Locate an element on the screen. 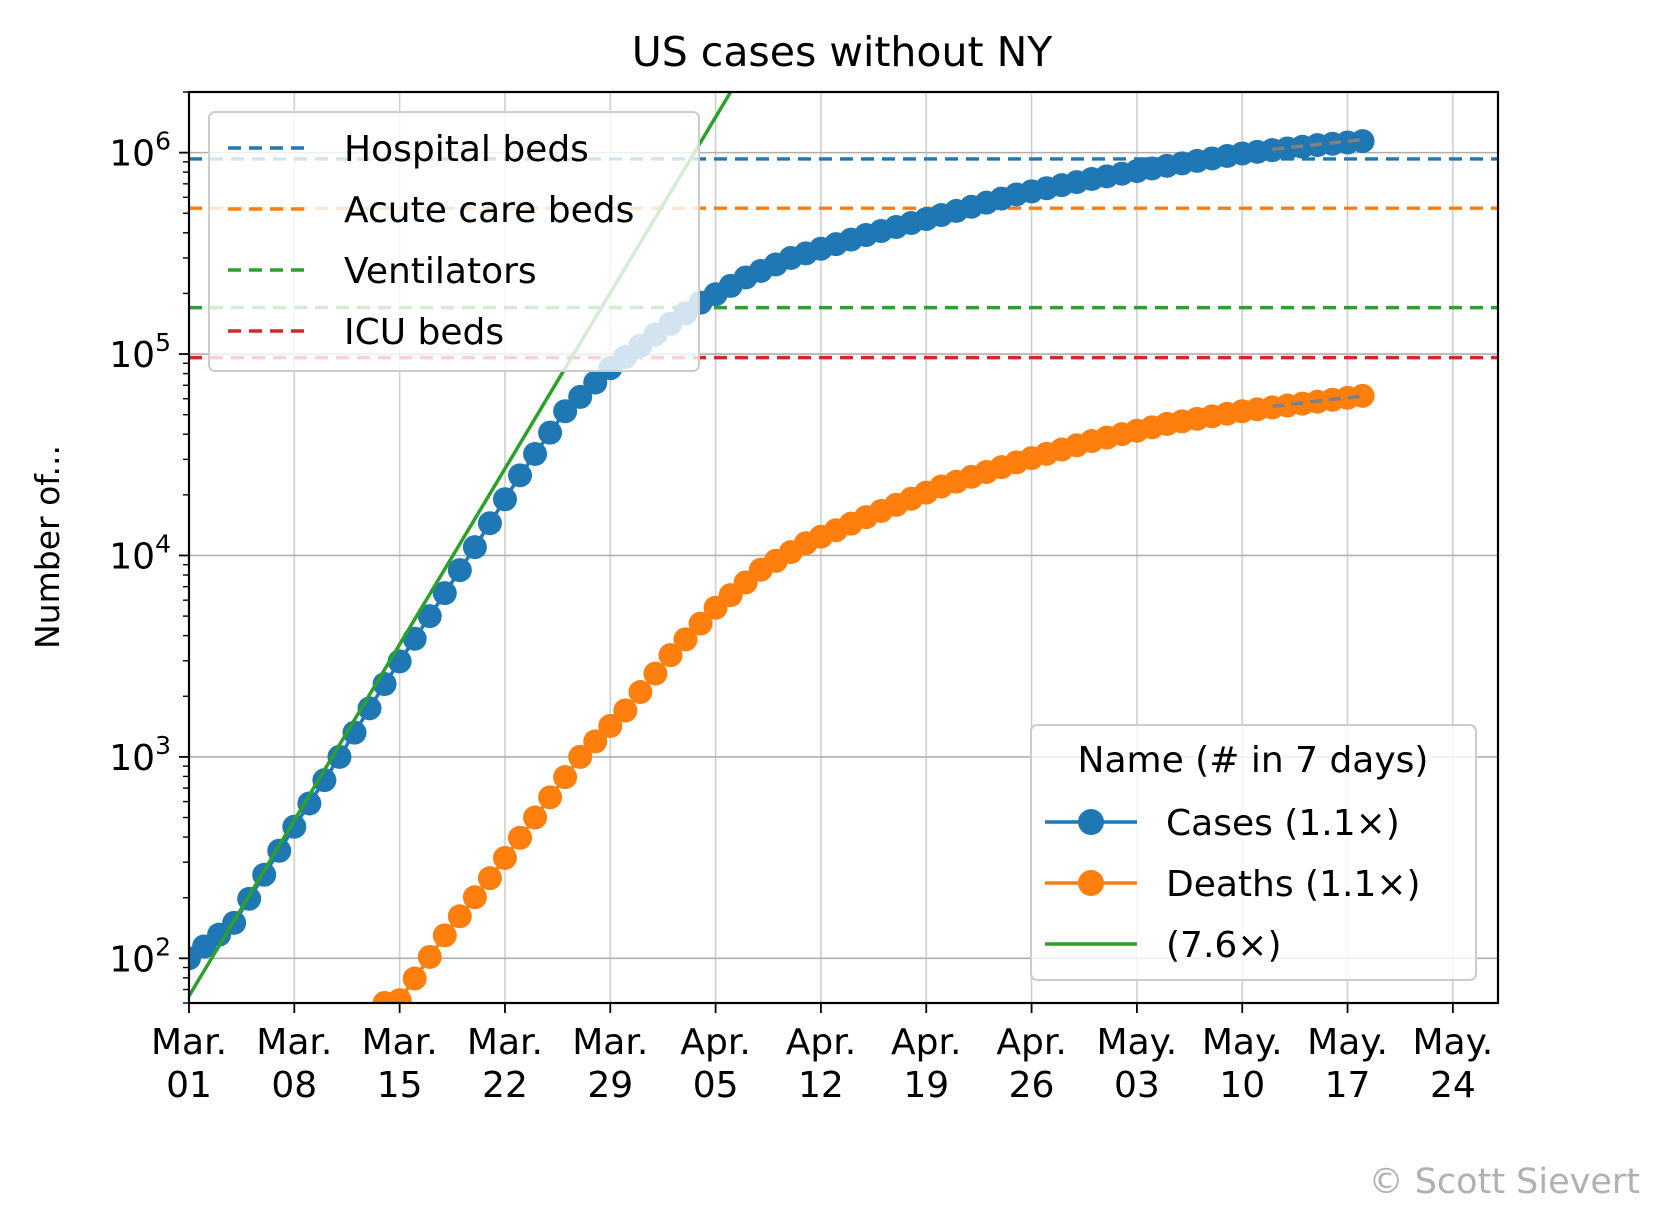 The height and width of the screenshot is (1224, 1663). y-tick-label: 10⁵ is located at coordinates (140, 352).